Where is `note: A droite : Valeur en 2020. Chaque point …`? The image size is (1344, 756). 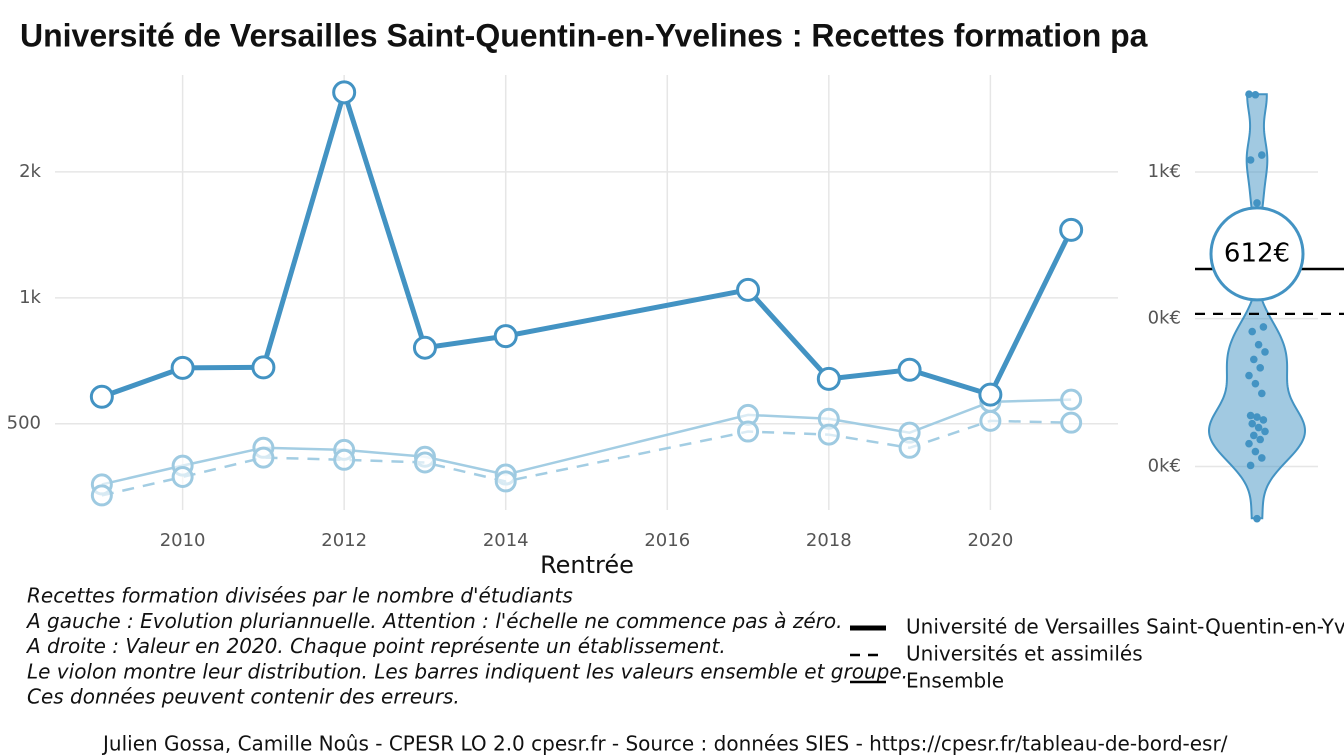 note: A droite : Valeur en 2020. Chaque point … is located at coordinates (375, 646).